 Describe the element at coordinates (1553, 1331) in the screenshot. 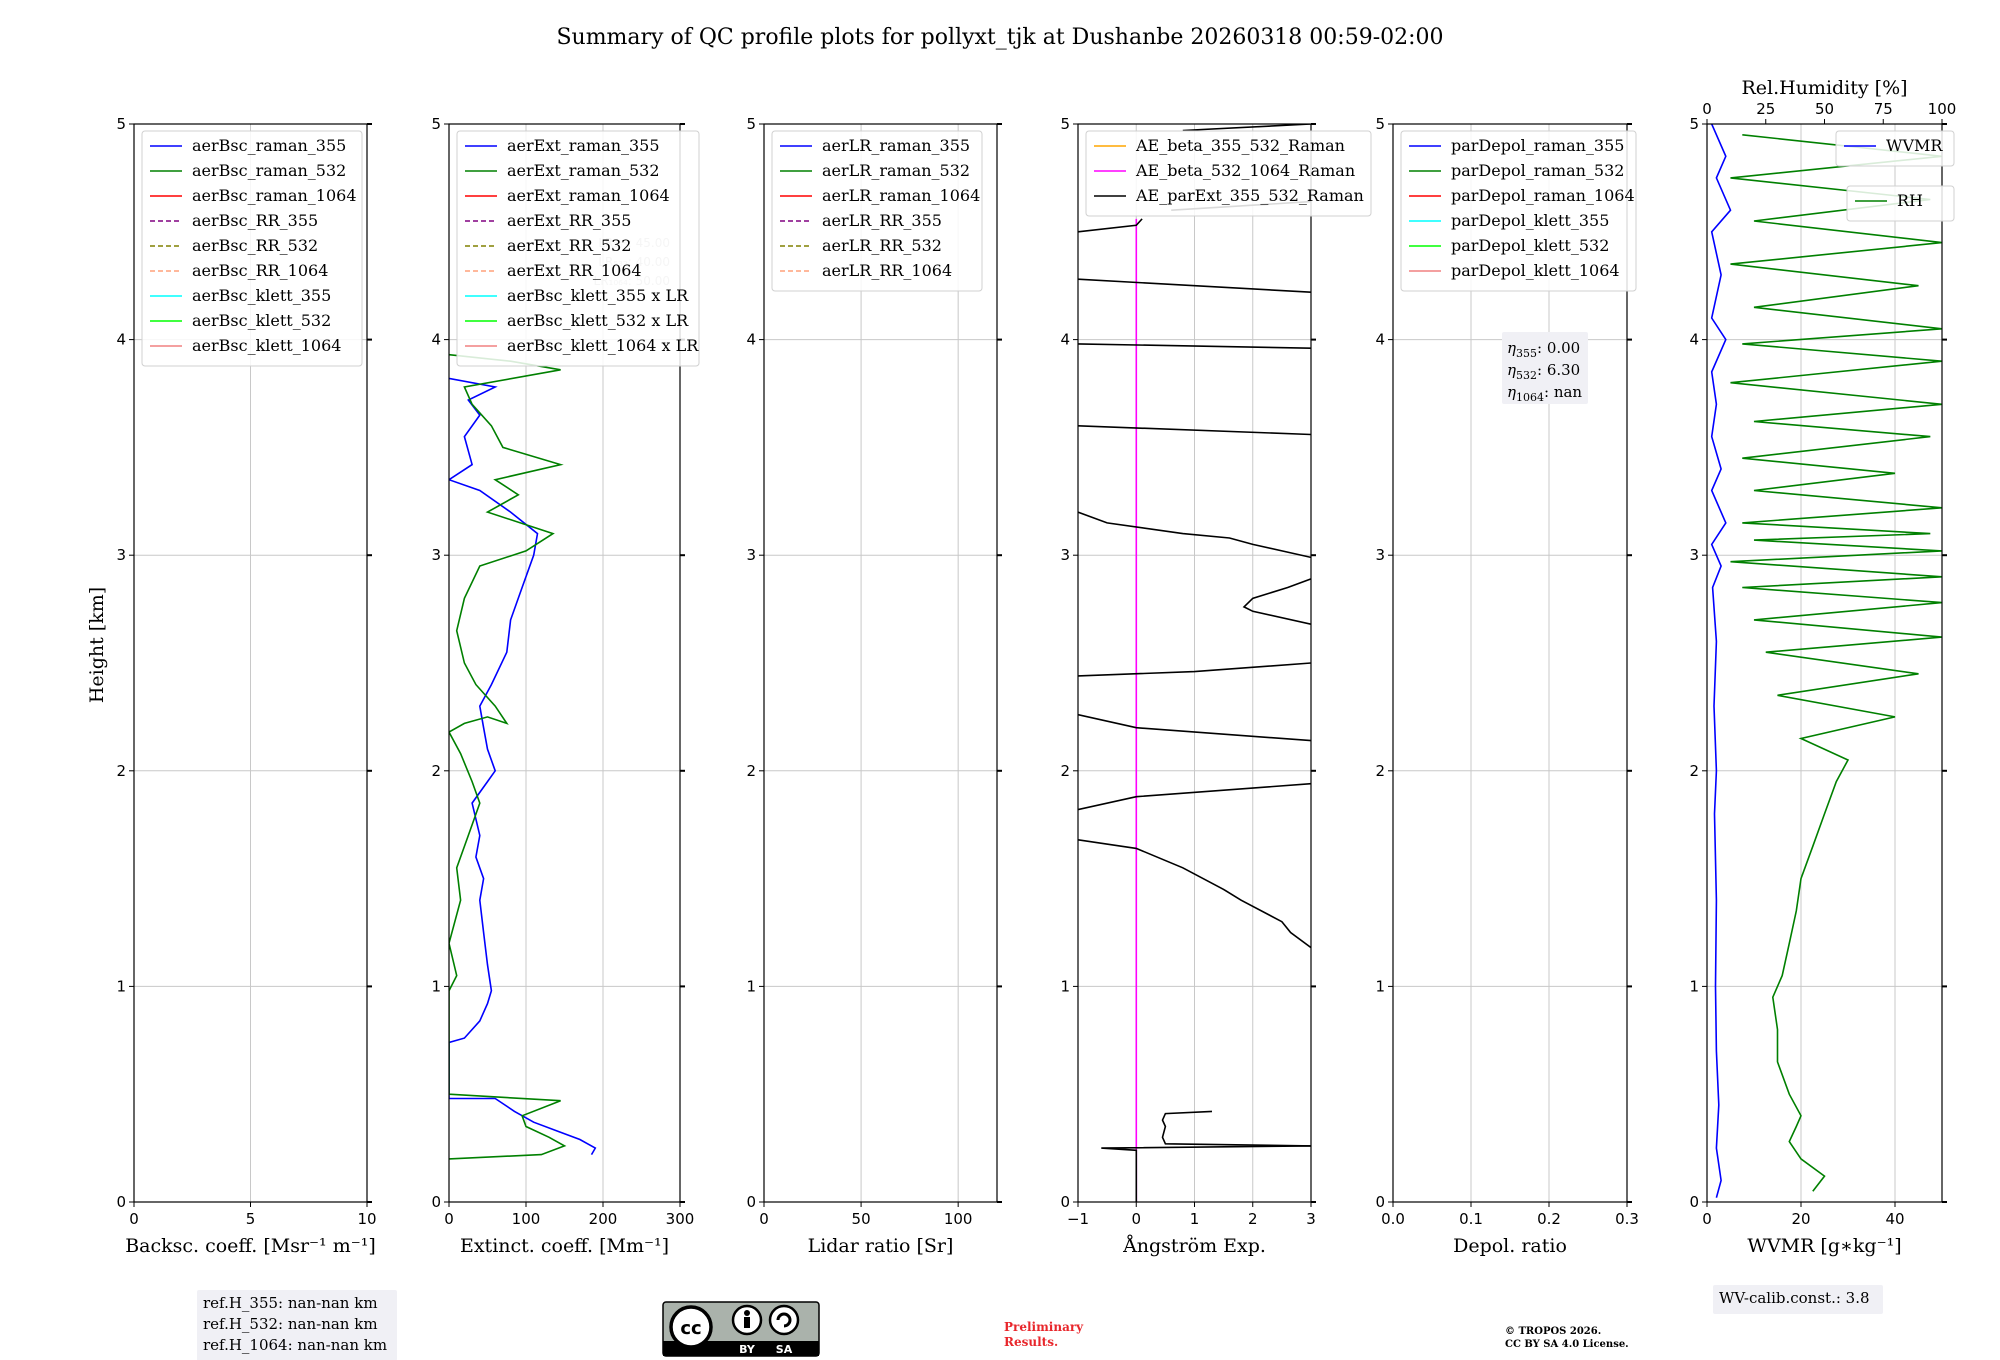

I see `copyright-line-1: © TROPOS 2026.` at that location.